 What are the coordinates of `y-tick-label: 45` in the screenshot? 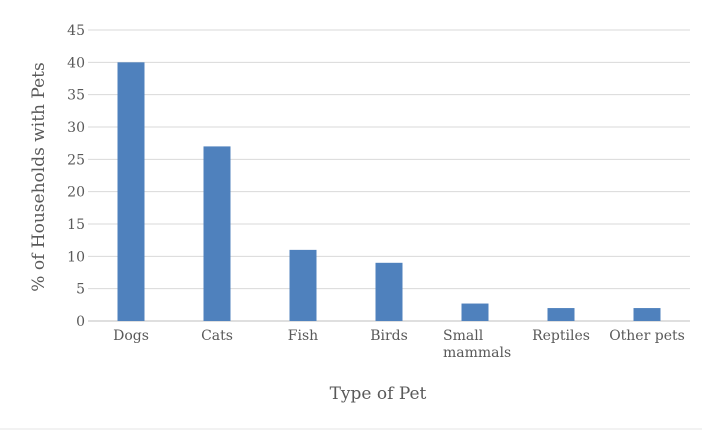 It's located at (76, 31).